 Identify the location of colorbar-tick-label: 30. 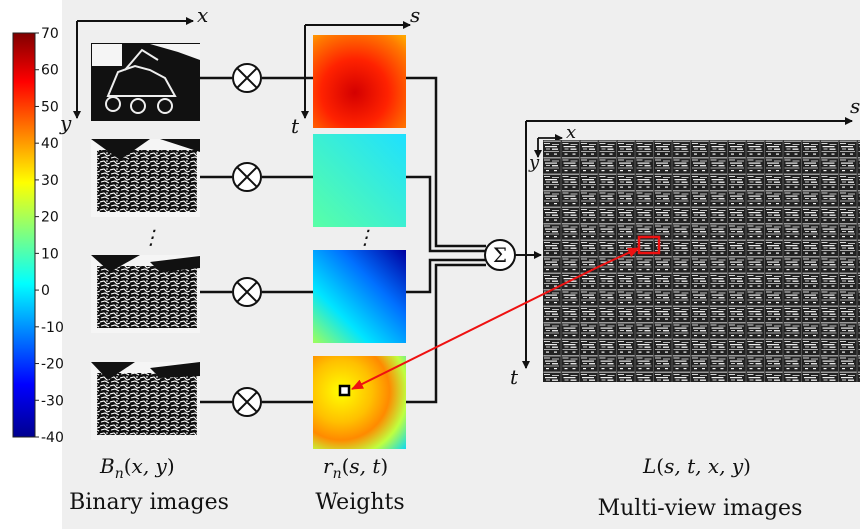
(50, 181).